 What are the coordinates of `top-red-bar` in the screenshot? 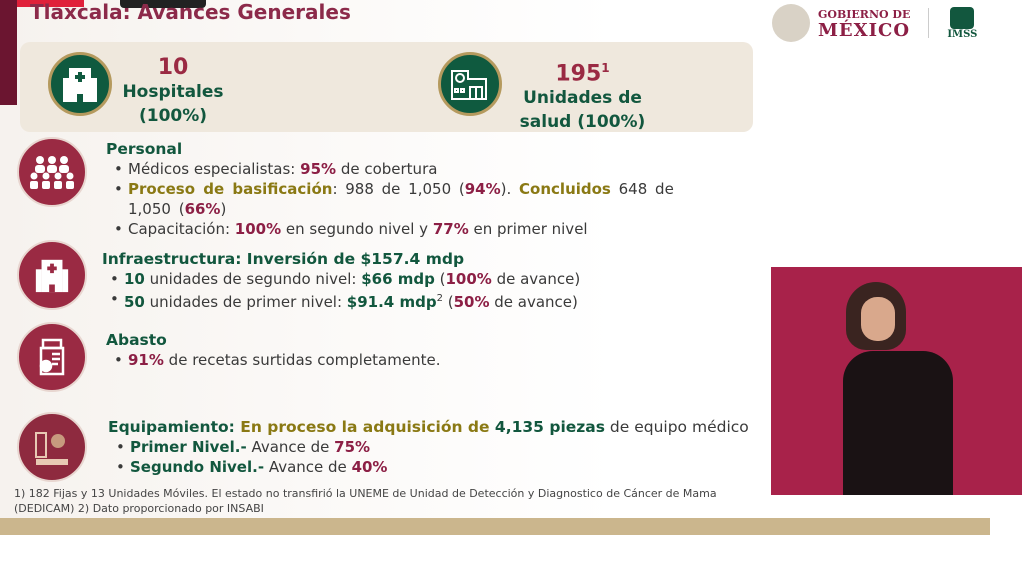 It's located at (42, 3).